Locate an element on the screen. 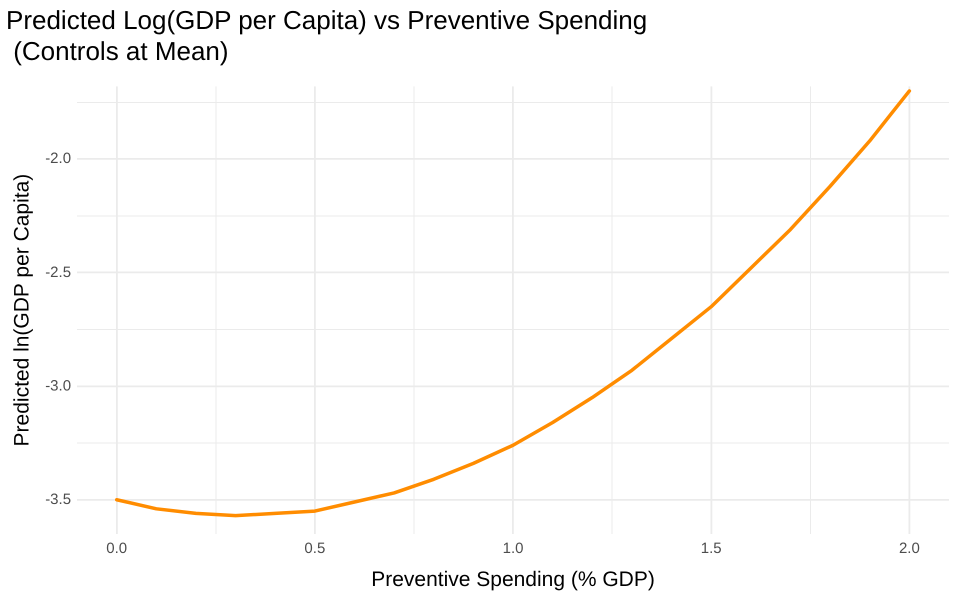 The image size is (969, 603). y-tick-label: -2.5 is located at coordinates (58, 272).